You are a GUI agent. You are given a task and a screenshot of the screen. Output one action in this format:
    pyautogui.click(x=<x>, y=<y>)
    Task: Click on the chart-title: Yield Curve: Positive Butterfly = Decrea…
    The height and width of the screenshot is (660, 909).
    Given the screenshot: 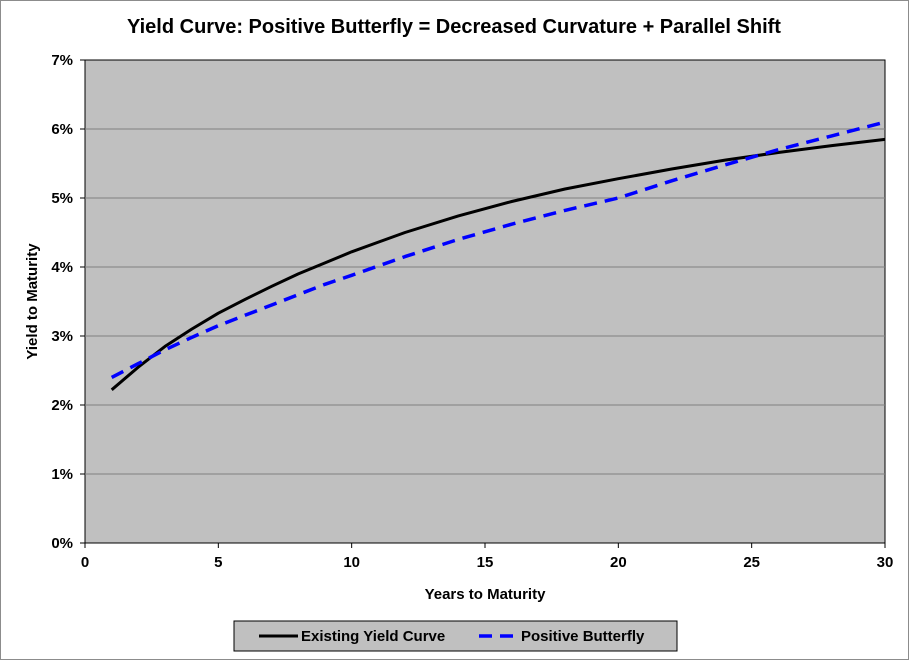 What is the action you would take?
    pyautogui.click(x=454, y=27)
    